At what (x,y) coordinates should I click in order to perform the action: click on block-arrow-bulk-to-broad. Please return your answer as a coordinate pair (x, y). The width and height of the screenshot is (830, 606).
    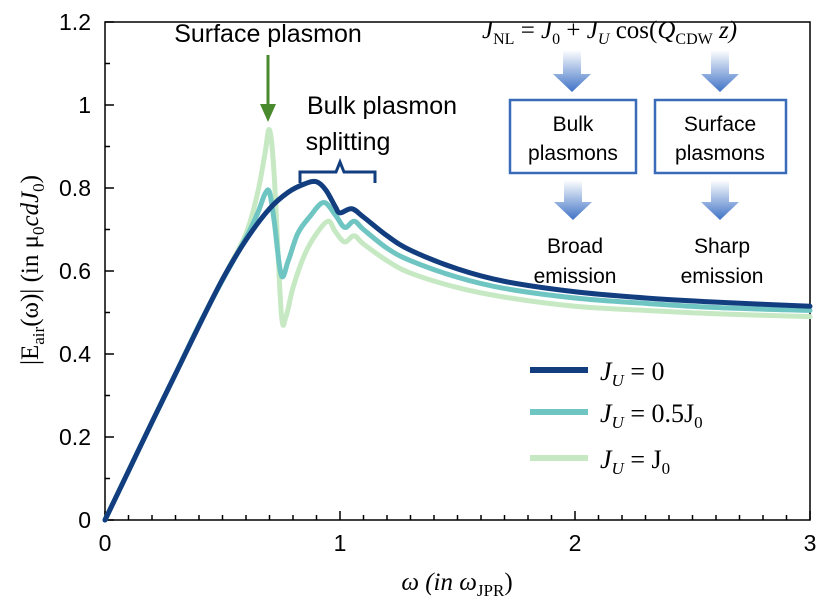
    Looking at the image, I should click on (573, 200).